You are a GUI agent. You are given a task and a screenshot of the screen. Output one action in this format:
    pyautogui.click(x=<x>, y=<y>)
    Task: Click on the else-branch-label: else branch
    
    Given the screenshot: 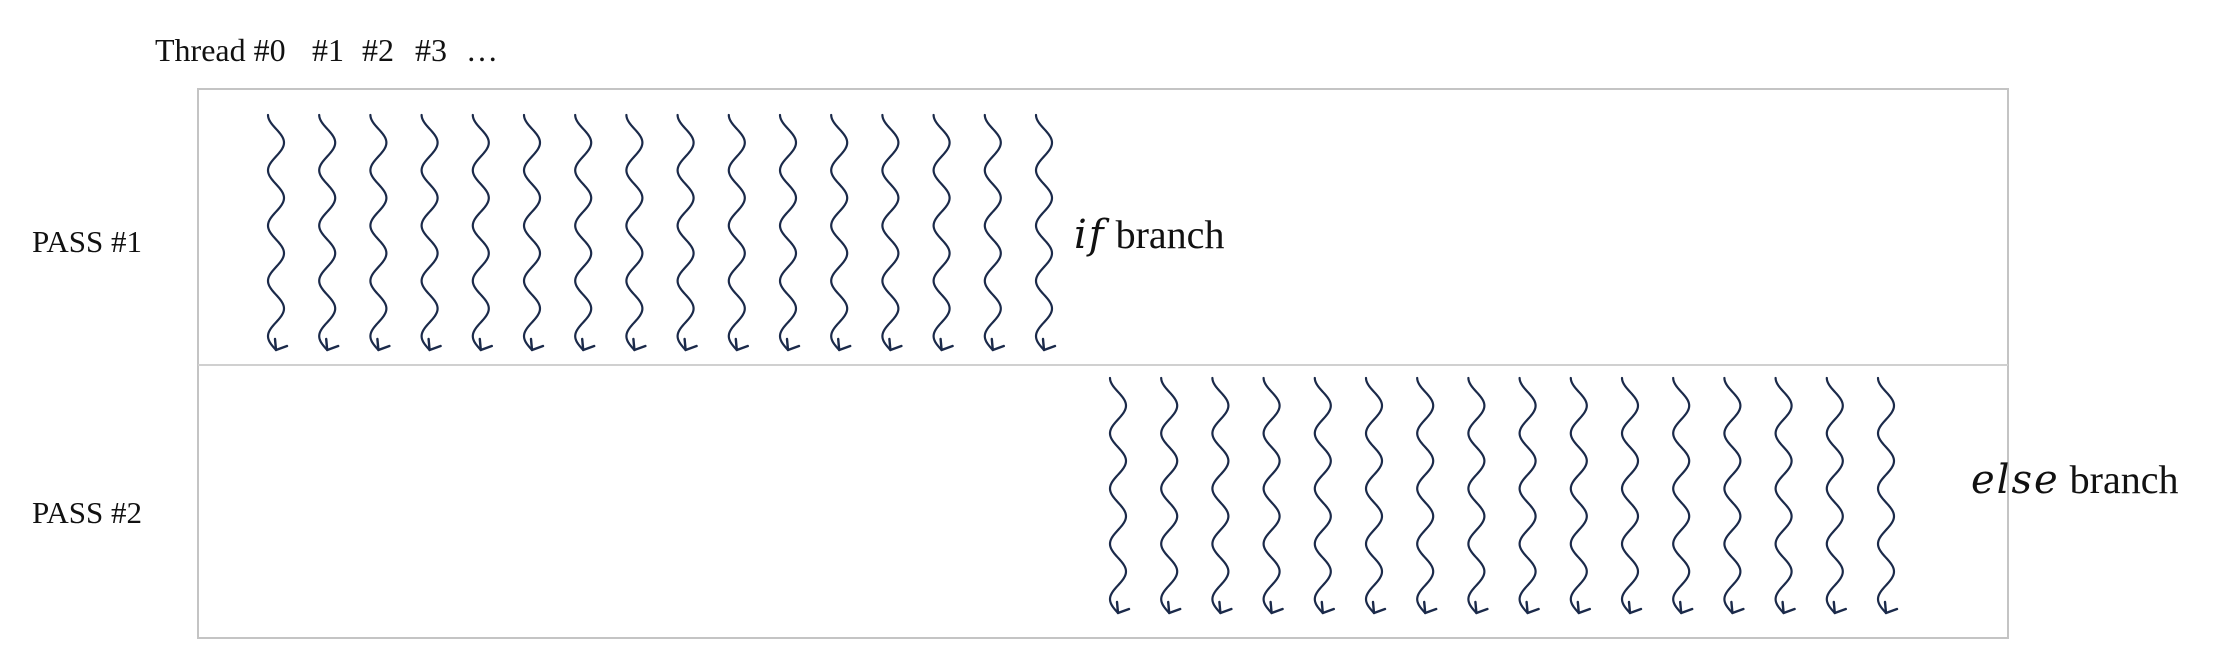 What is the action you would take?
    pyautogui.click(x=2075, y=480)
    